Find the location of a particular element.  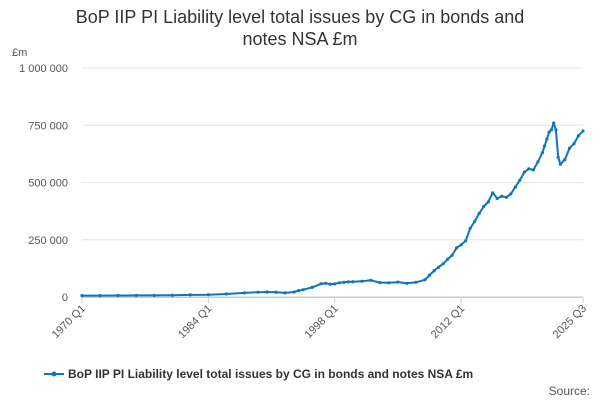

legend-dot-marker is located at coordinates (54, 374).